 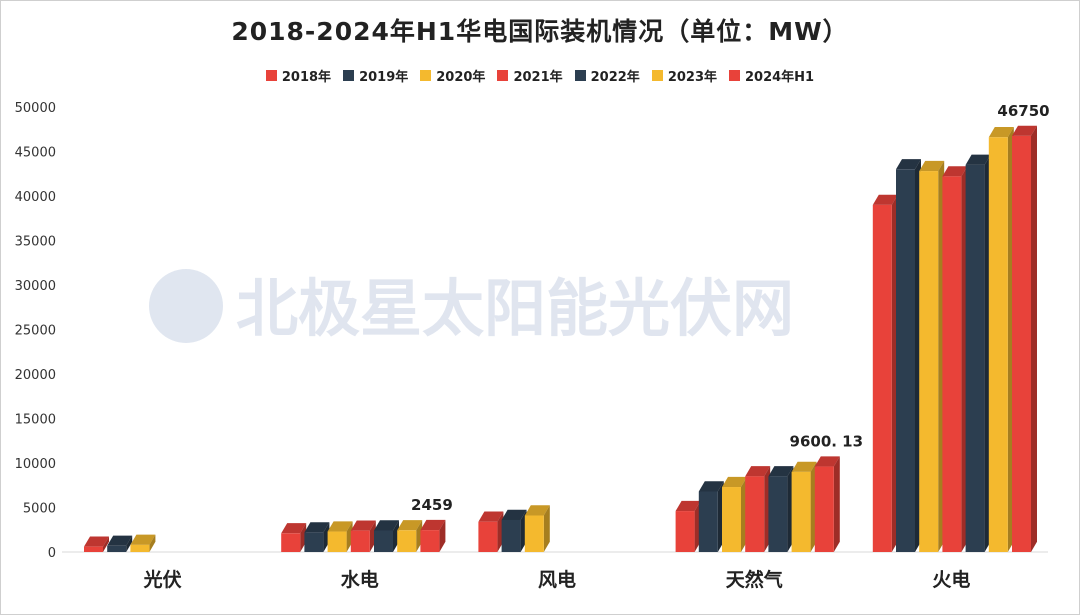 I want to click on y-tick-label: 20000, so click(x=35, y=375).